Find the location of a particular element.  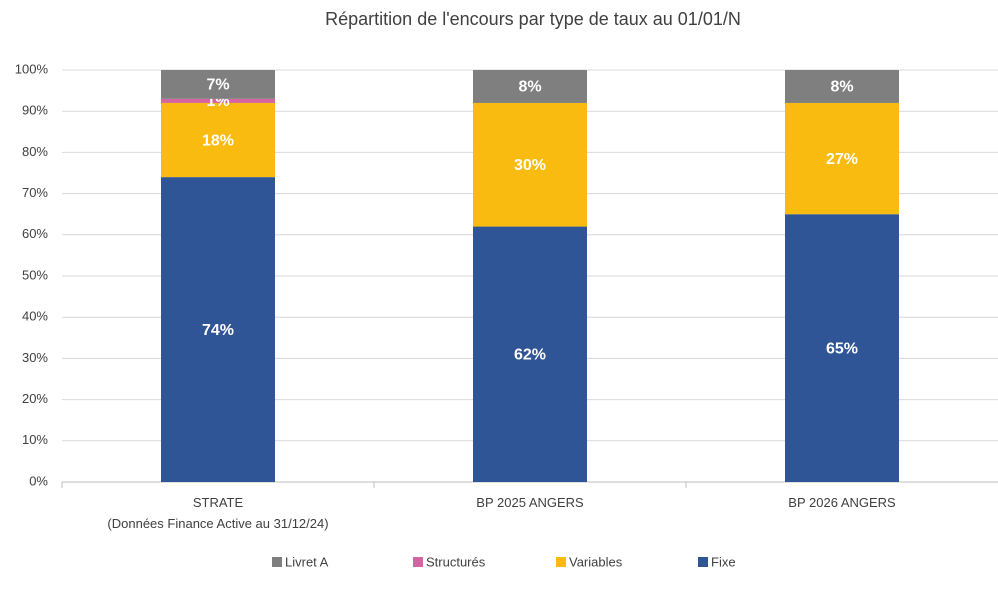

data-label: 7% is located at coordinates (217, 85).